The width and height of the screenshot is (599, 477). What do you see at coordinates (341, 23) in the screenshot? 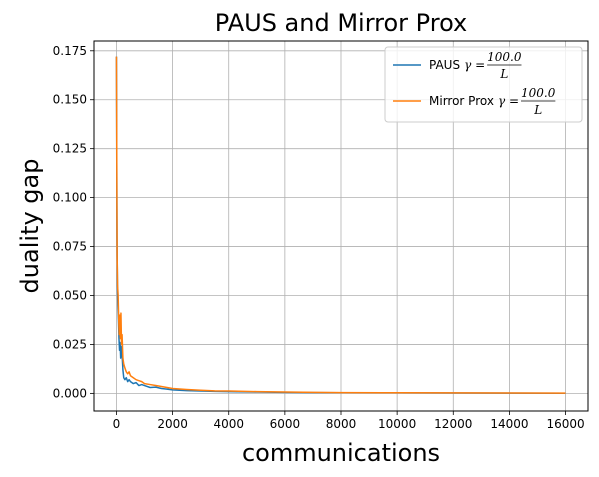
I see `chart-title: PAUS and Mirror Prox` at bounding box center [341, 23].